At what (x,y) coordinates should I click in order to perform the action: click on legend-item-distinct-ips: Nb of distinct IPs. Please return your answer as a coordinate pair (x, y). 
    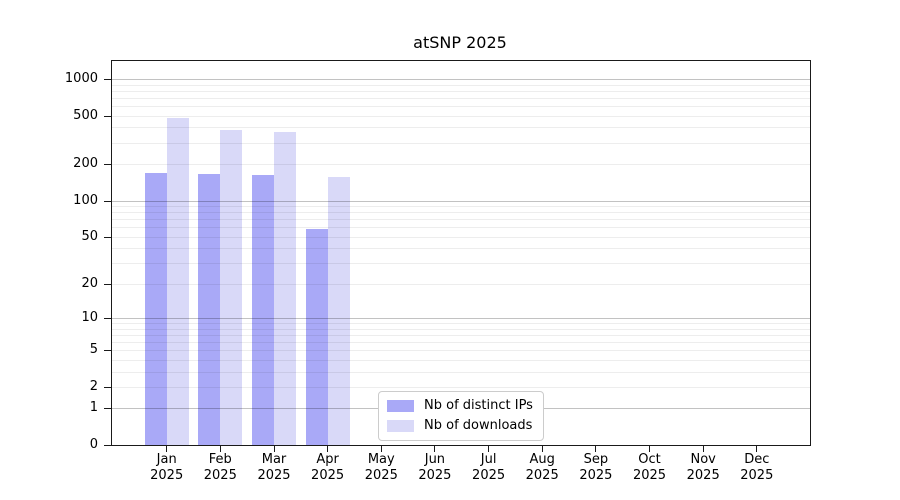
    Looking at the image, I should click on (460, 405).